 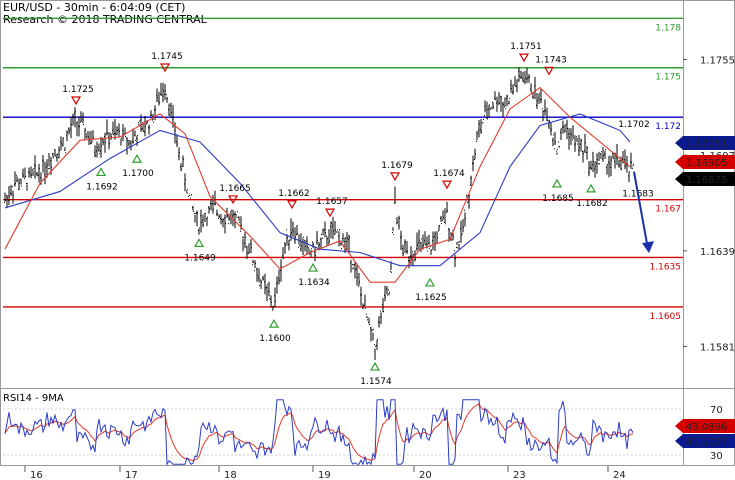 What do you see at coordinates (319, 432) in the screenshot?
I see `rsi-line` at bounding box center [319, 432].